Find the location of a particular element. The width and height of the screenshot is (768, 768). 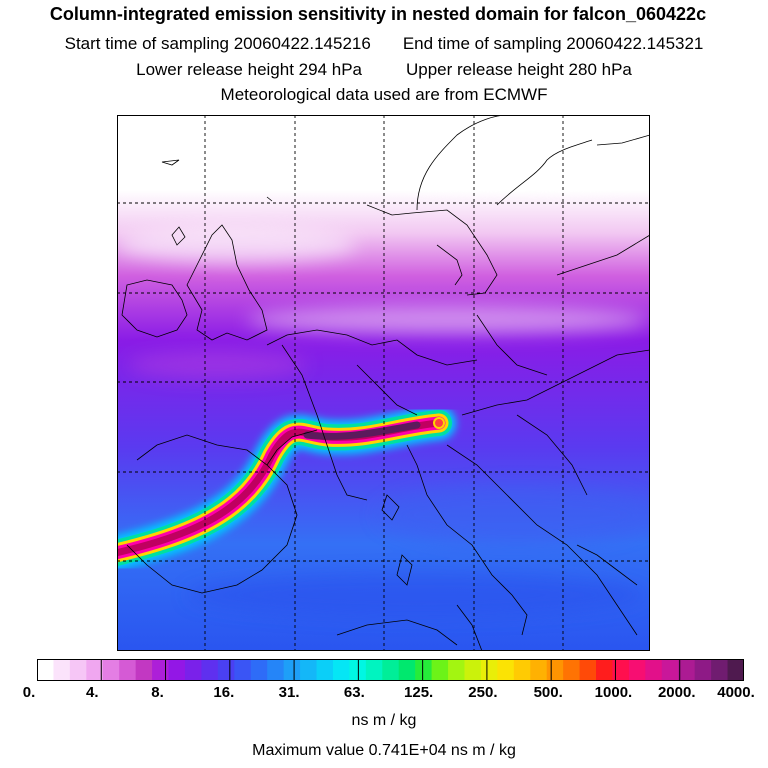

upper-release-height: Upper release height 280 hPa is located at coordinates (519, 69).